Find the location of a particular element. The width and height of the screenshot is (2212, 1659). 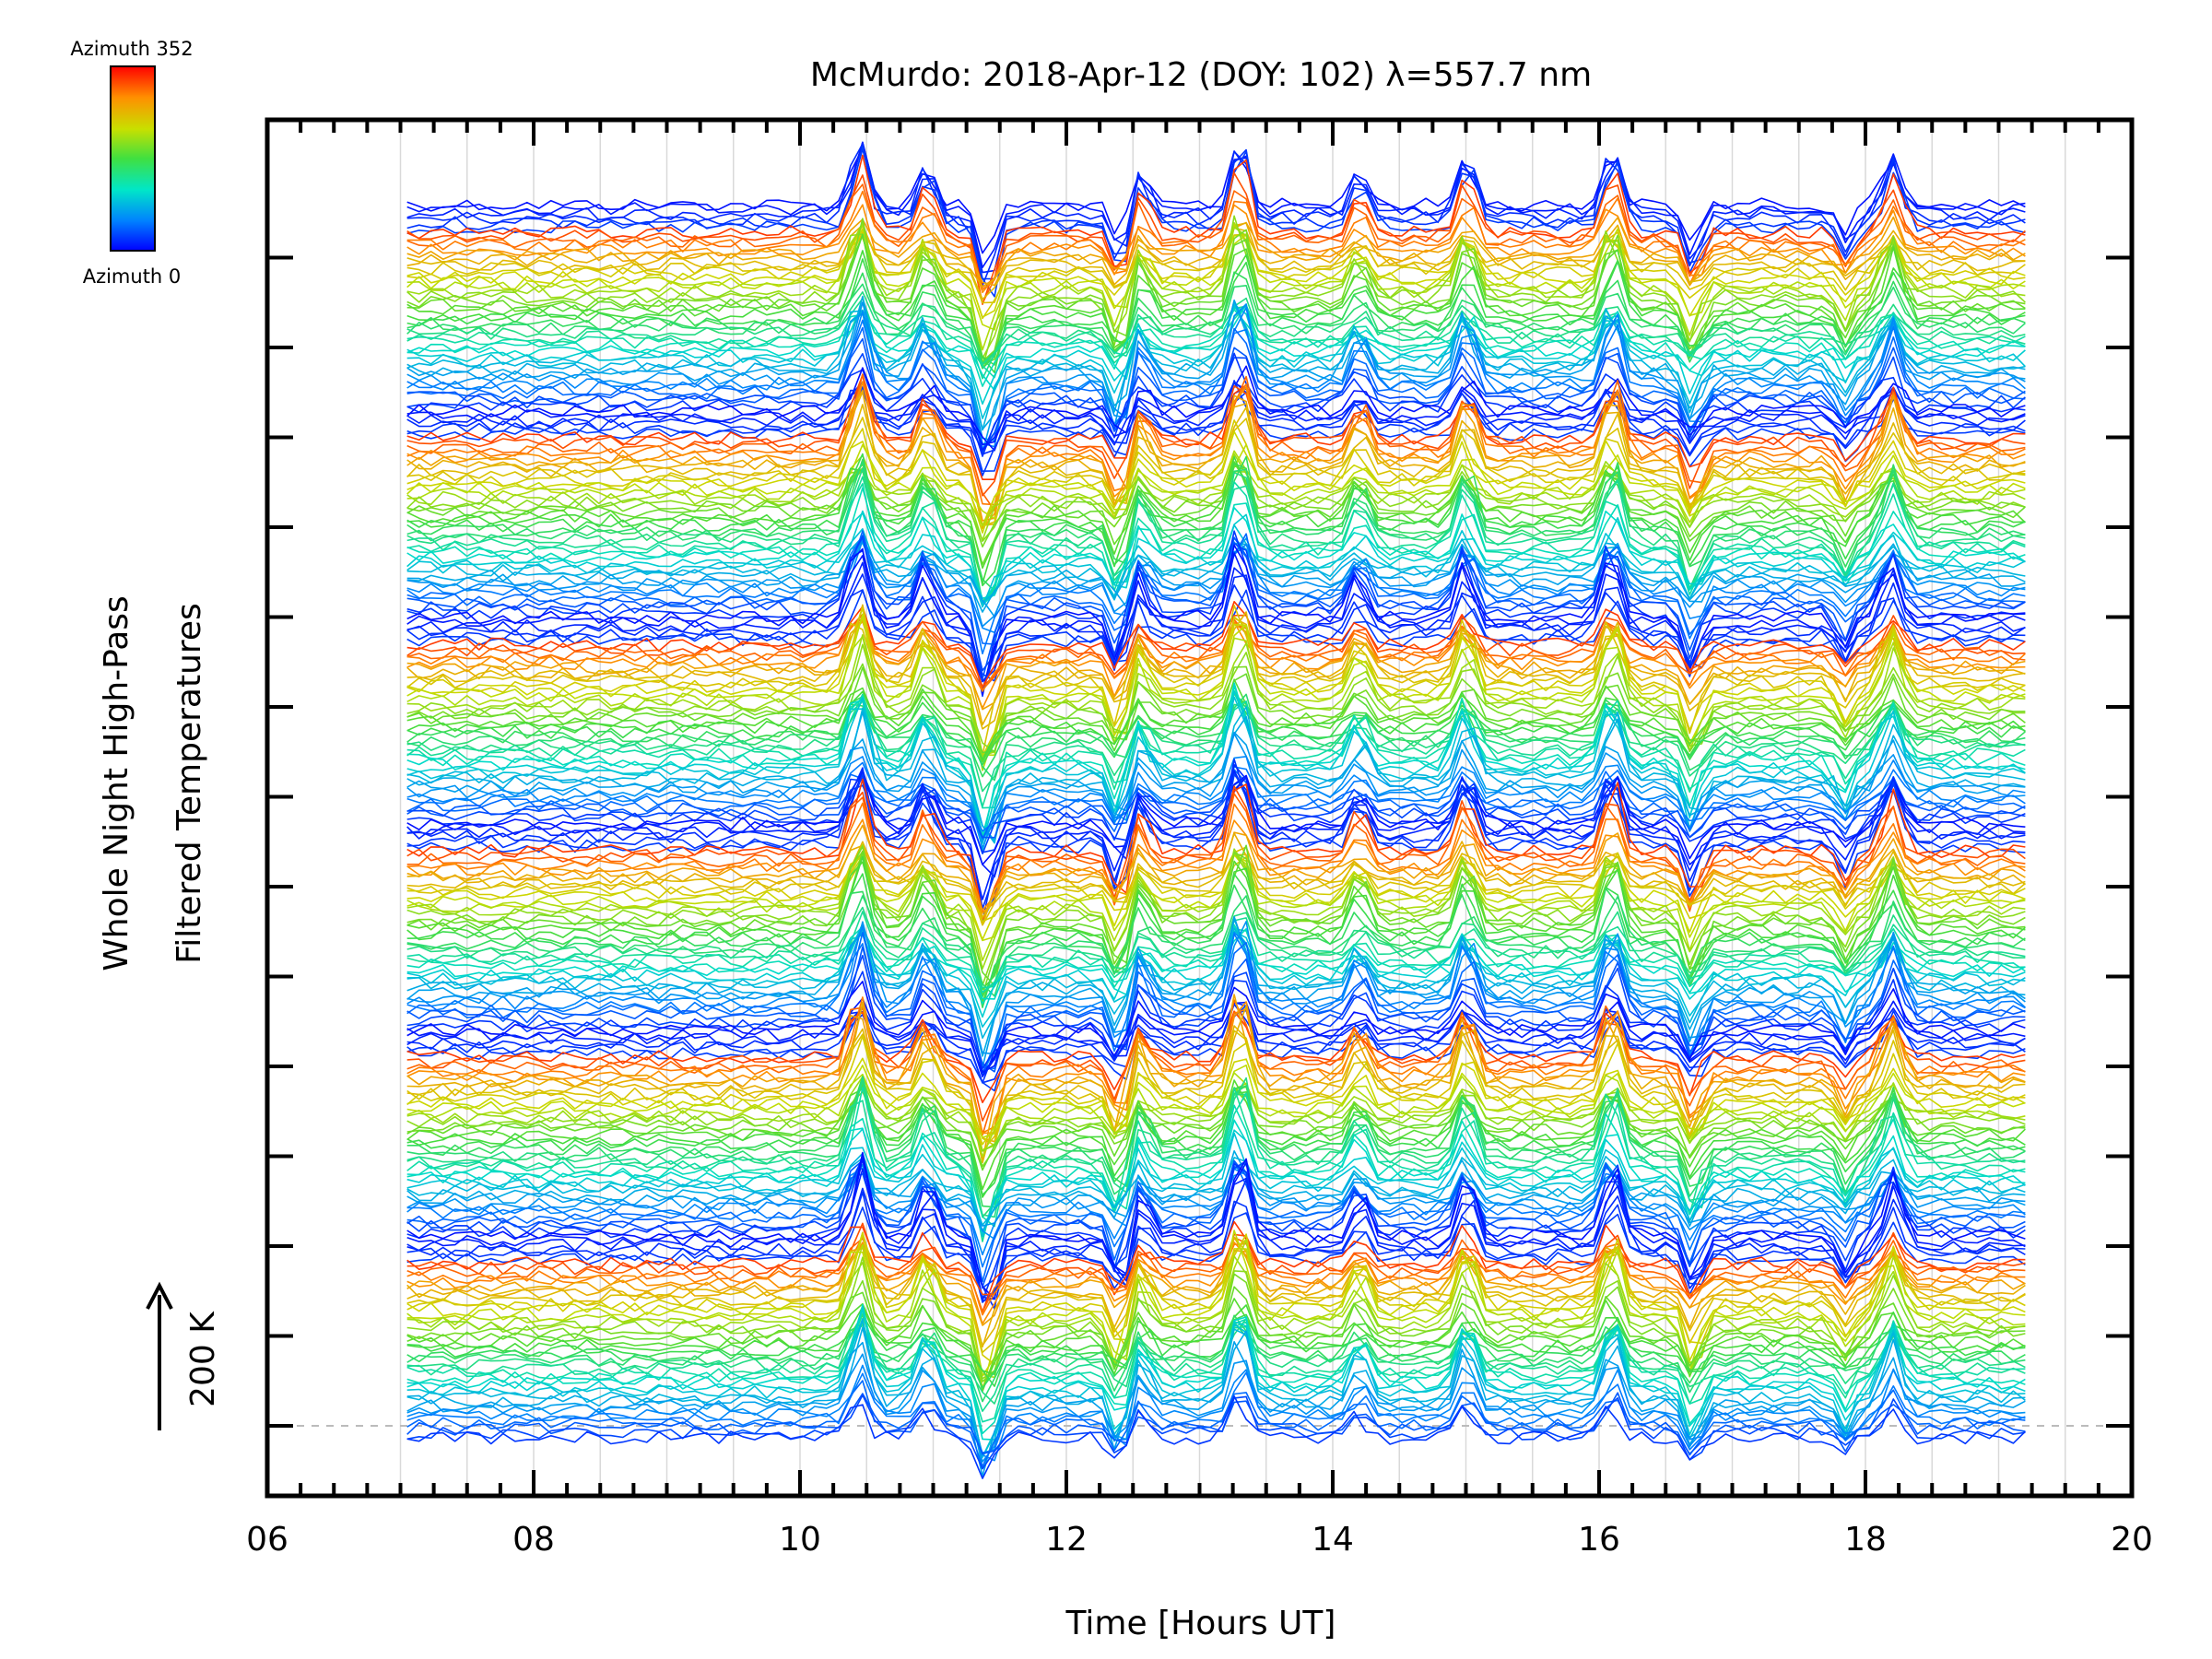

x-tick-label: 12 is located at coordinates (1066, 1540).